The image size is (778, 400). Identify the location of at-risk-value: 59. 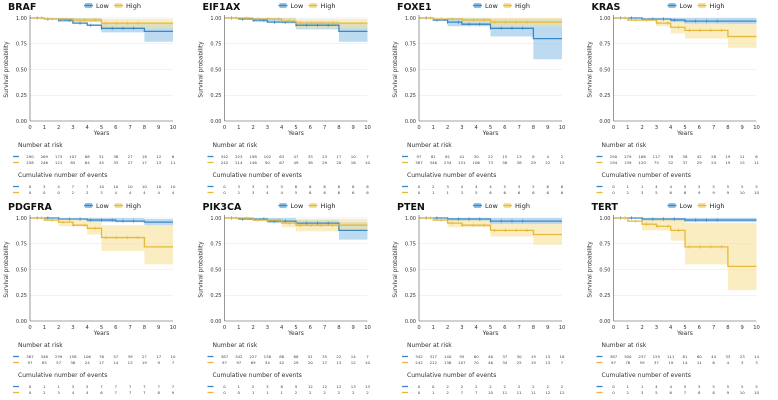
(642, 362).